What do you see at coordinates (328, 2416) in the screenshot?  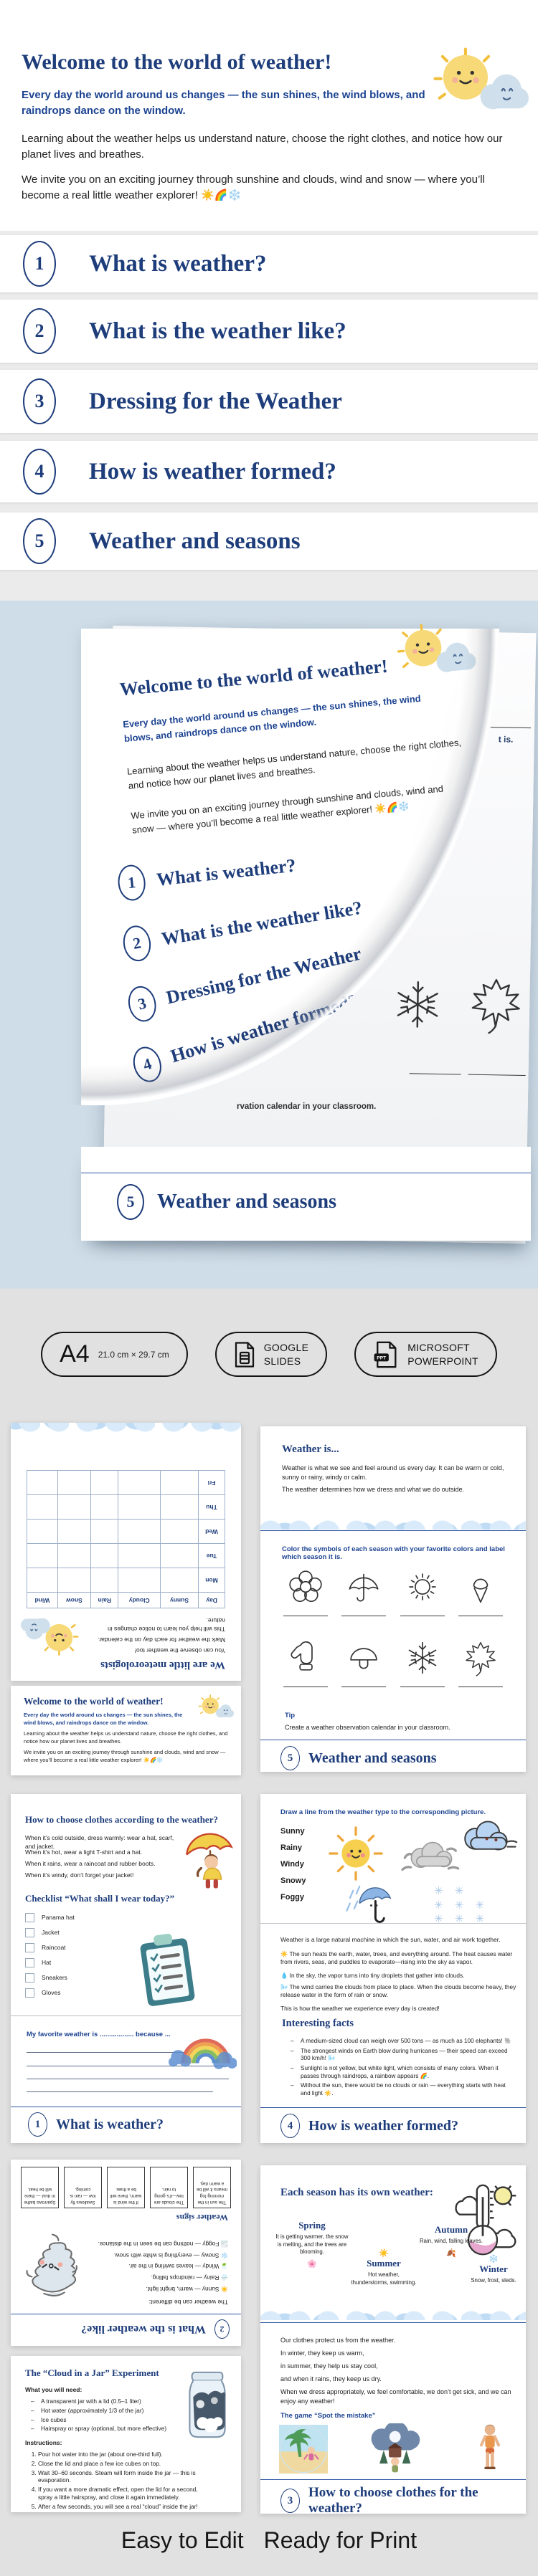 I see `game-title: The game “Spot the mistake”` at bounding box center [328, 2416].